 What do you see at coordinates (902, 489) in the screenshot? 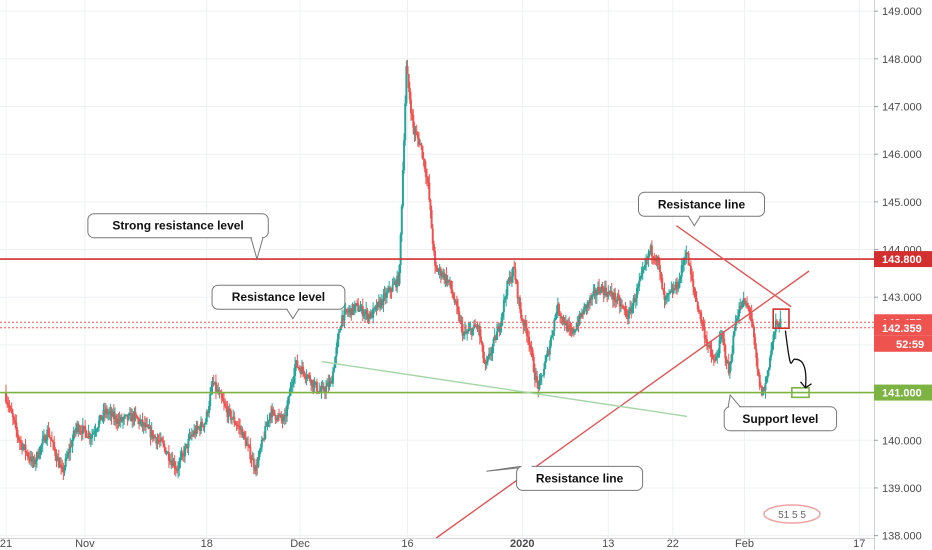
I see `price-tick-label: 139.000` at bounding box center [902, 489].